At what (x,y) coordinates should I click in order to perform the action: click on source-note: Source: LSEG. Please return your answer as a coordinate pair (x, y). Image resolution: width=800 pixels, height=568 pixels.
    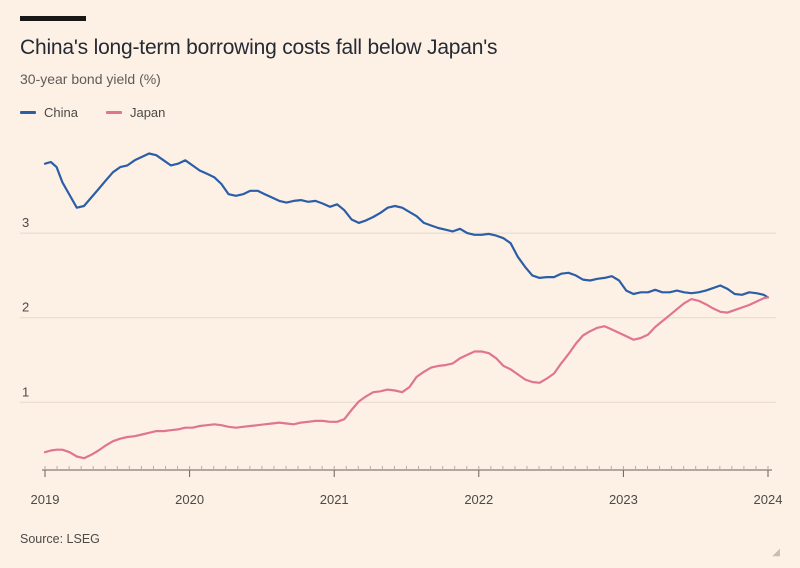
    Looking at the image, I should click on (60, 539).